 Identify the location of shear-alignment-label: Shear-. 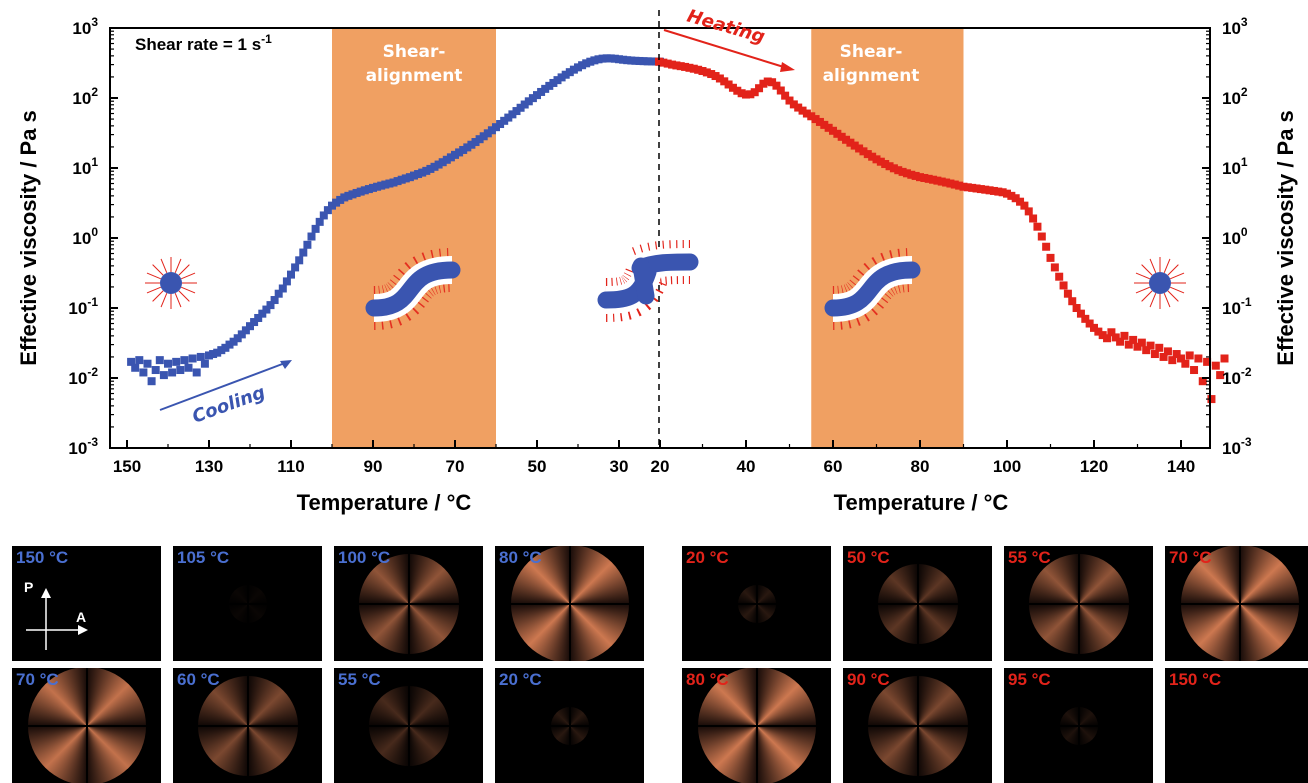
(871, 52).